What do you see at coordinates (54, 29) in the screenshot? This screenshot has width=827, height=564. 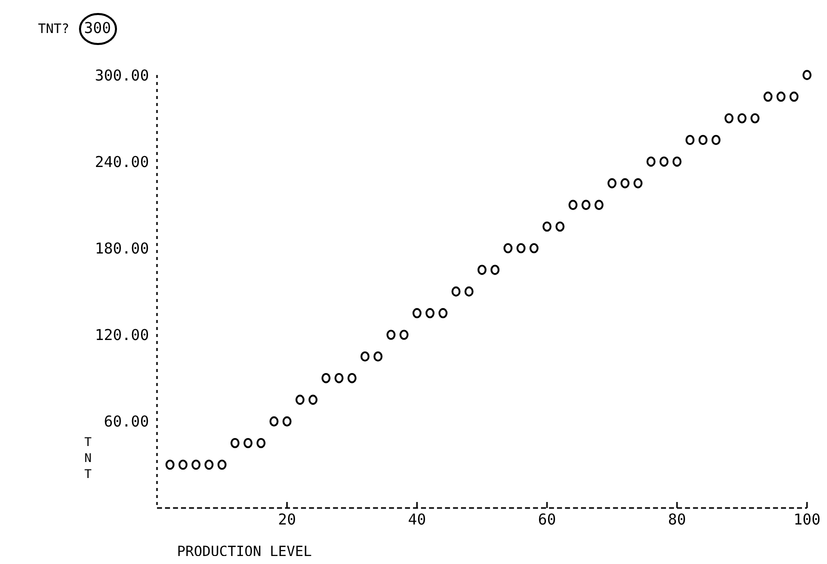 I see `text: TNT?` at bounding box center [54, 29].